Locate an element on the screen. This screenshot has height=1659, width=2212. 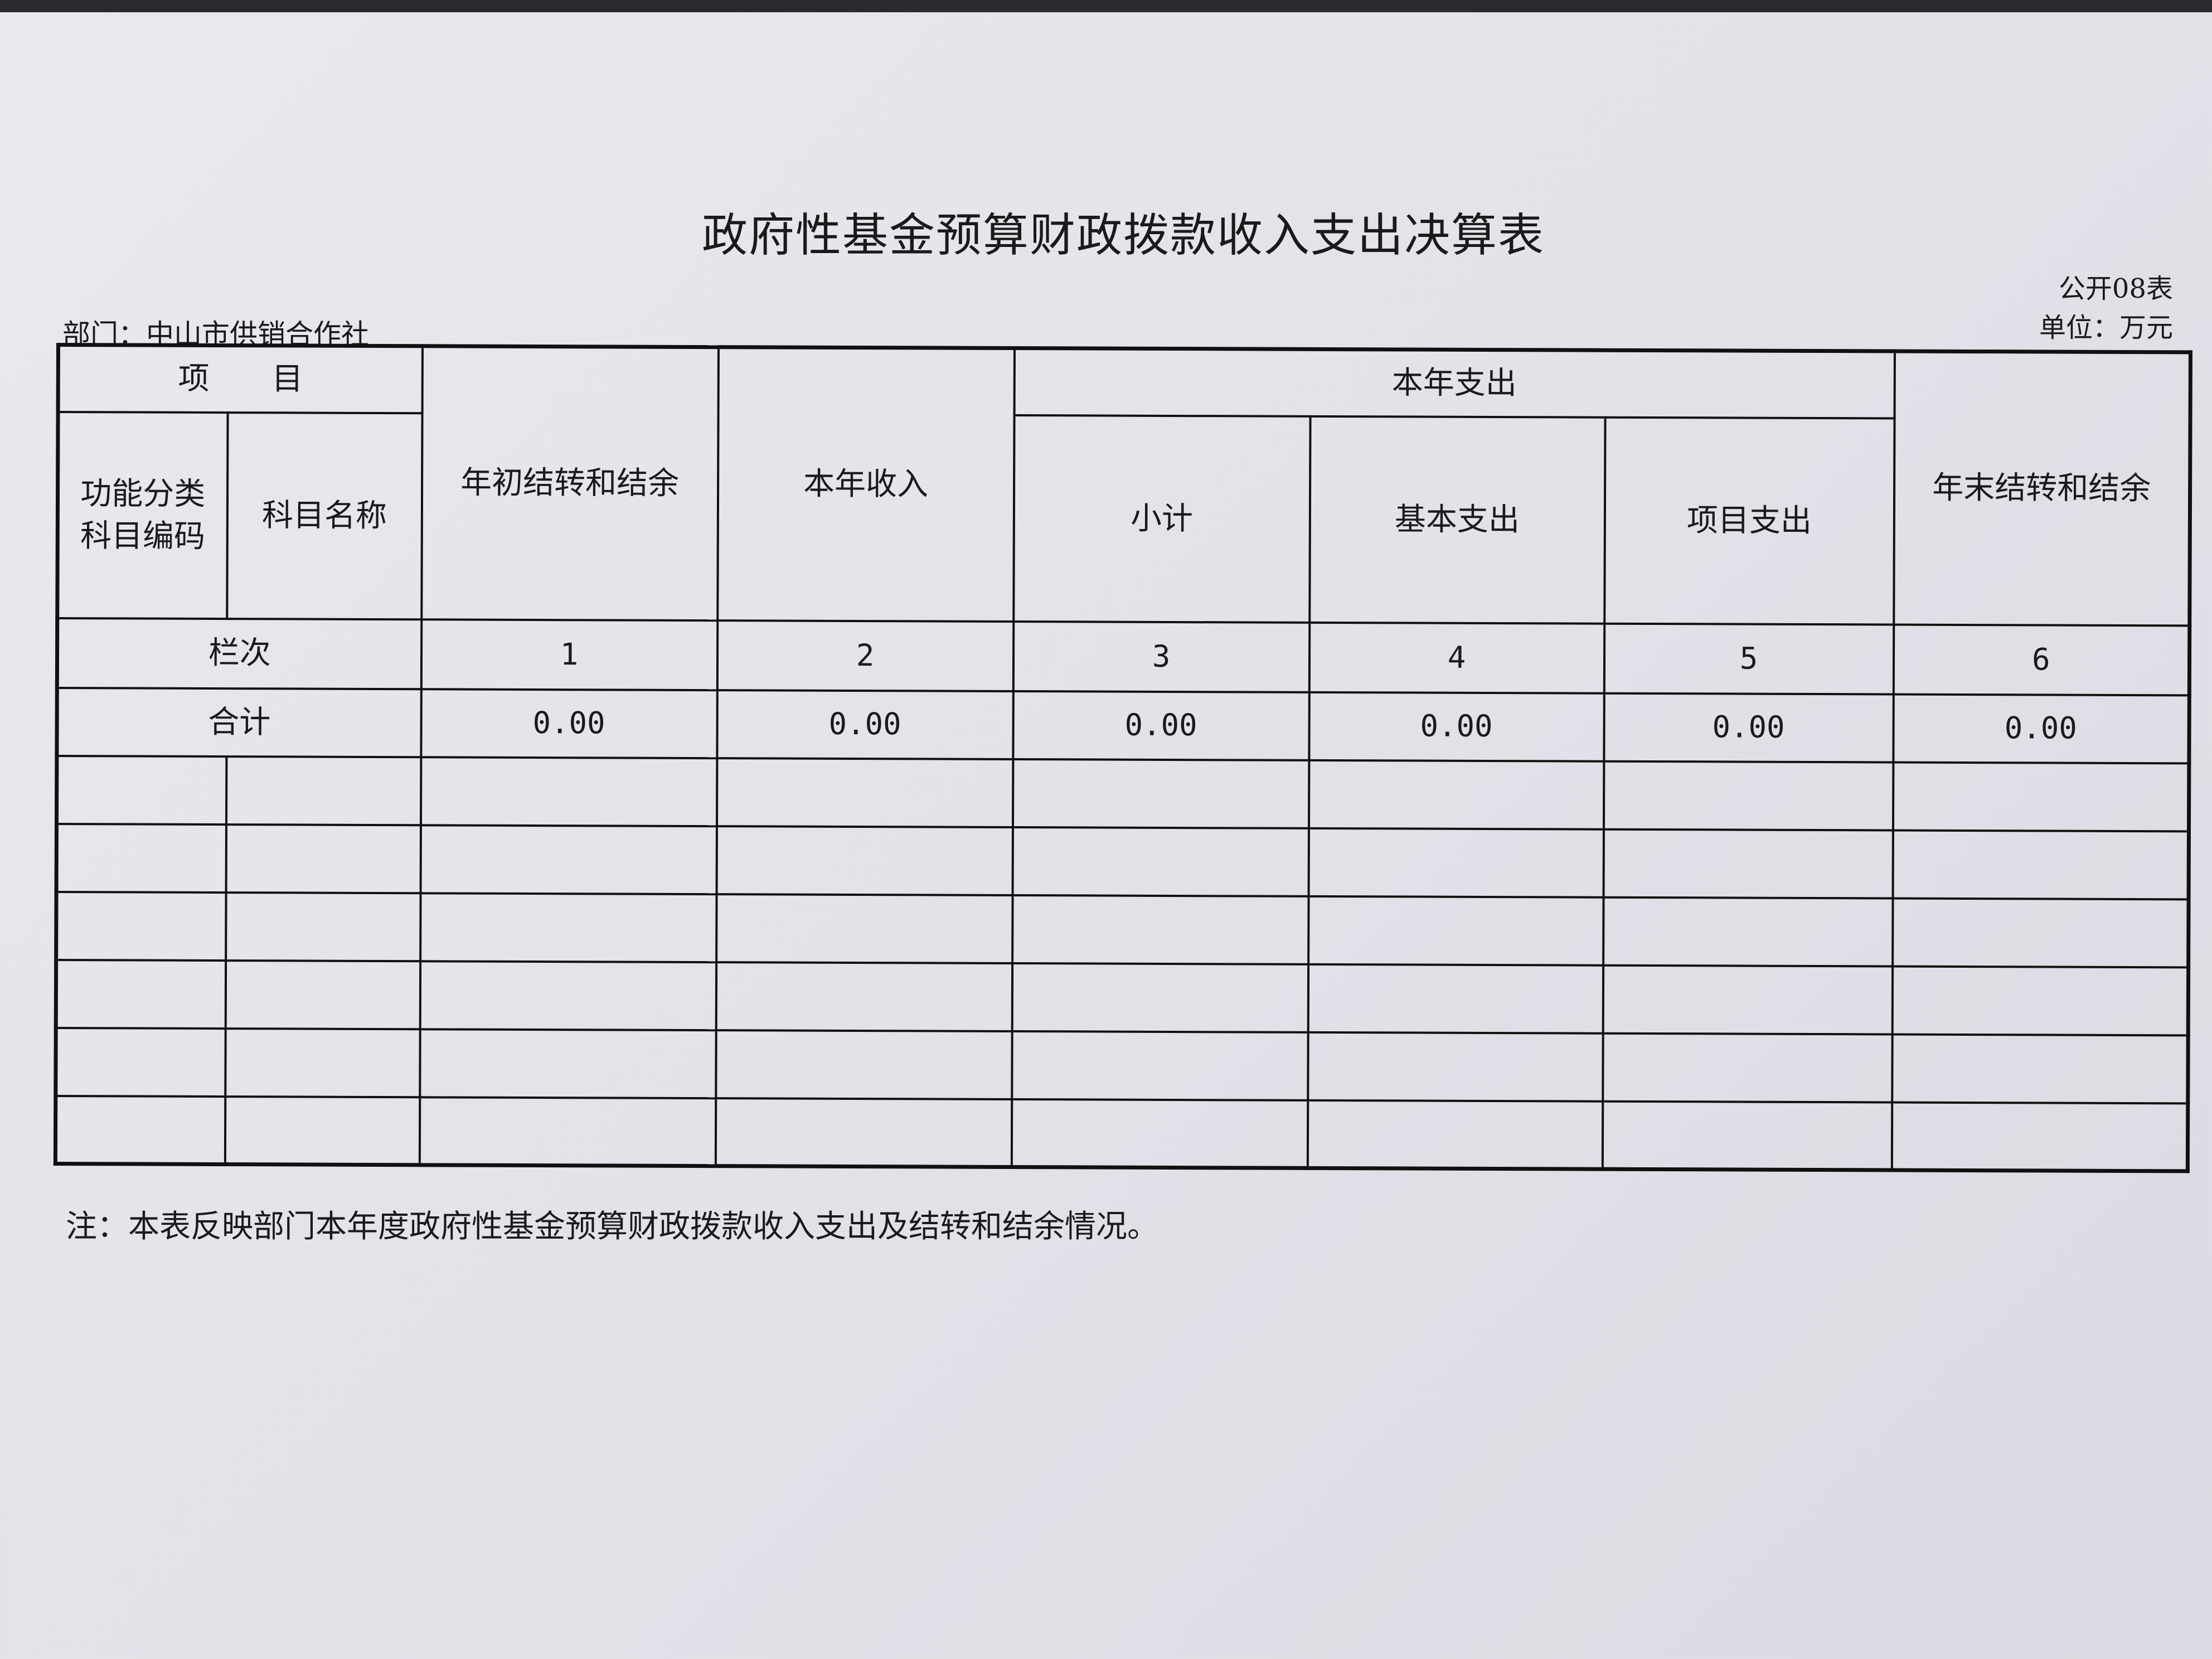
column-number: 2 is located at coordinates (865, 655).